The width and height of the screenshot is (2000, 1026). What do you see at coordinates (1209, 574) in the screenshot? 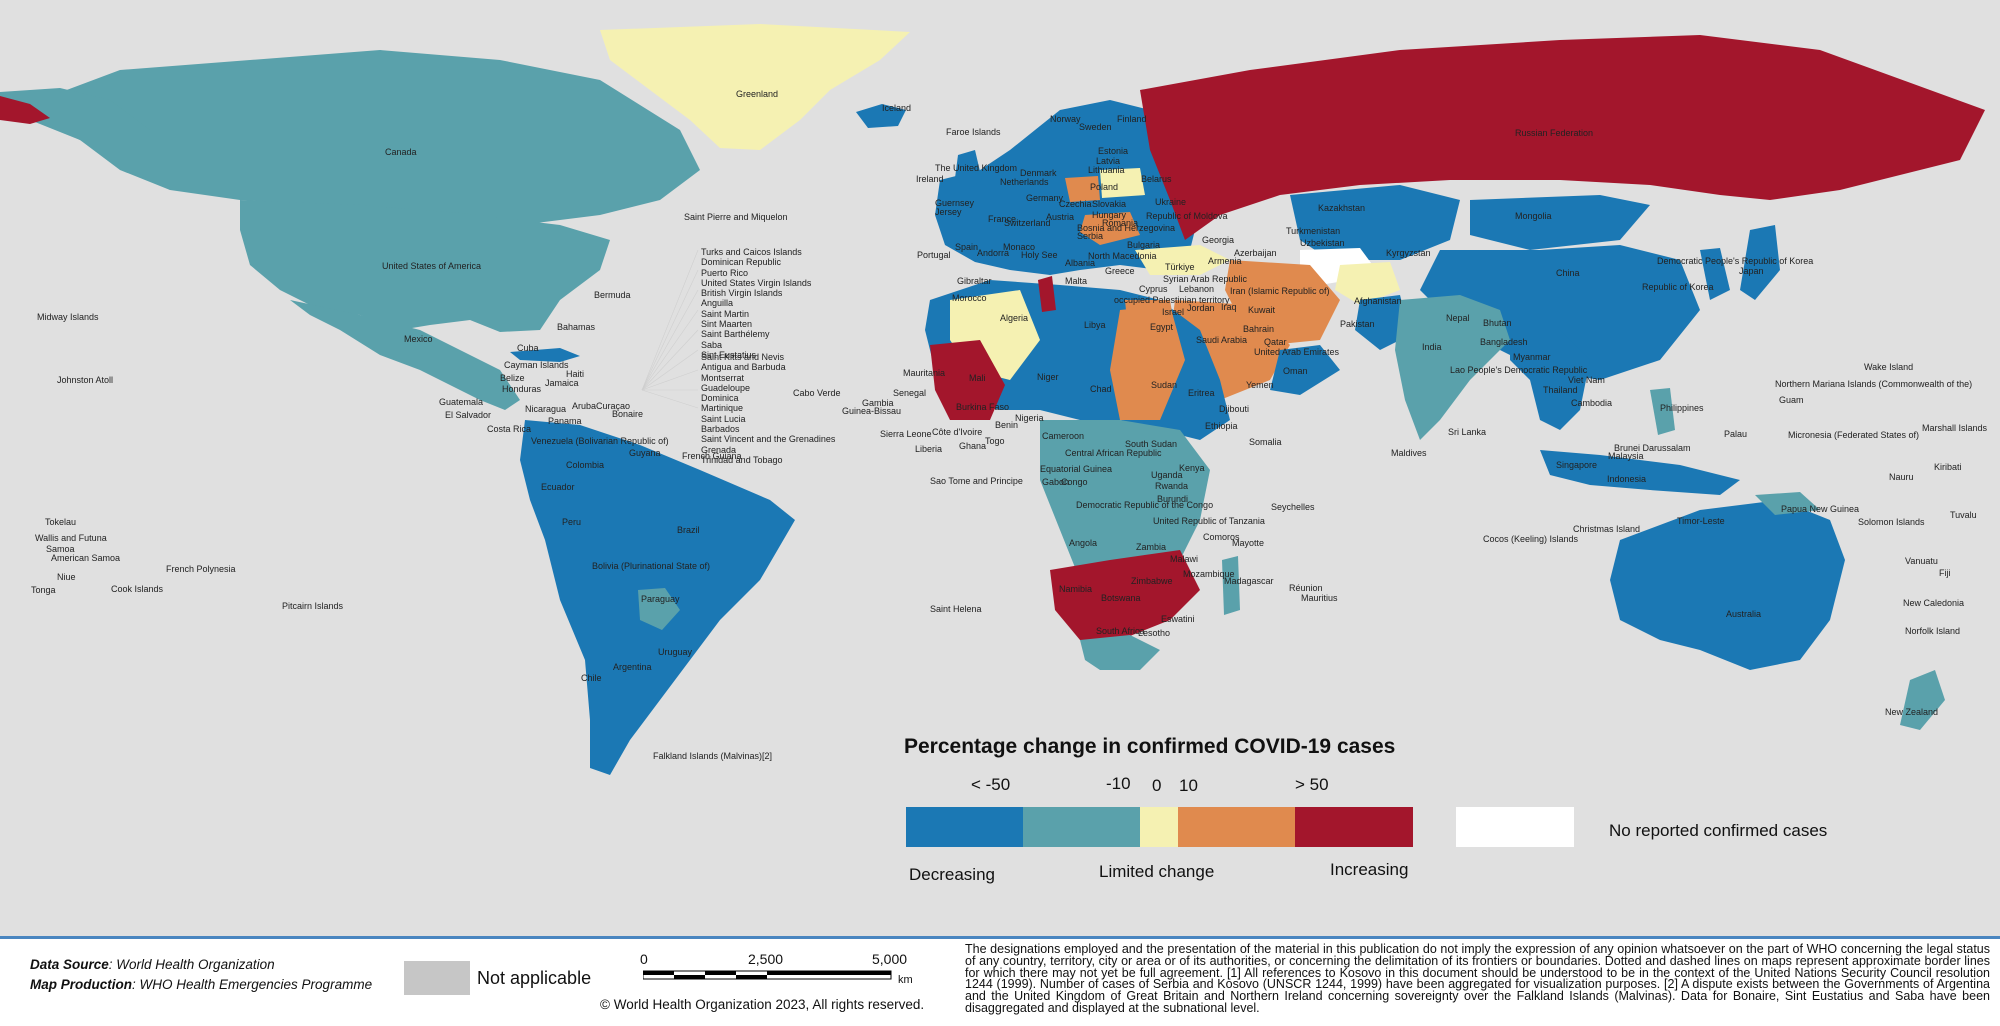
I see `map-label: Mozambique` at bounding box center [1209, 574].